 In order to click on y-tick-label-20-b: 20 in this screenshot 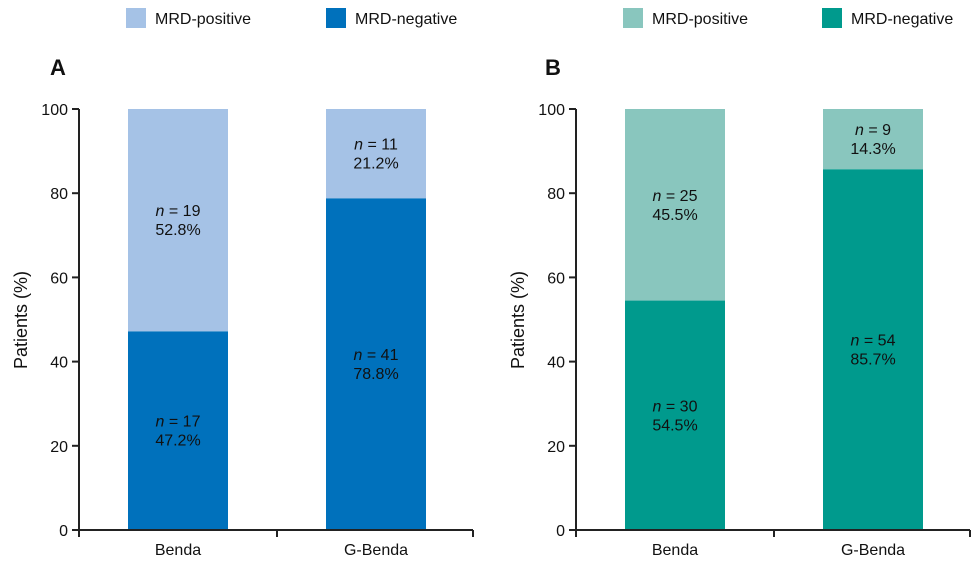, I will do `click(556, 447)`.